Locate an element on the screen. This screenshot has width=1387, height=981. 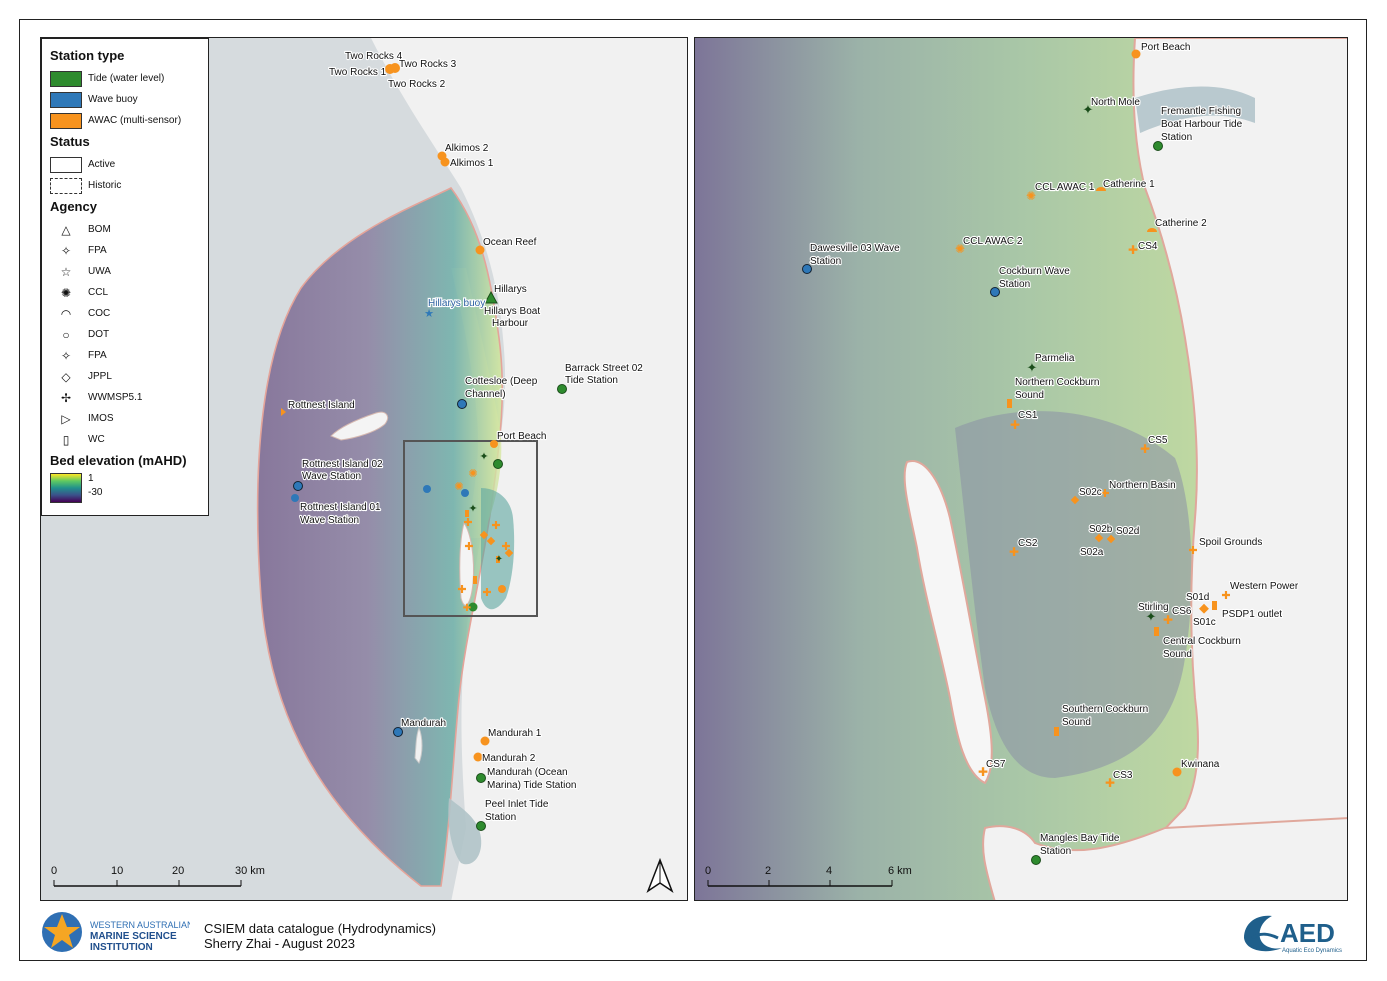
star-icon: ☆ is located at coordinates (66, 271).